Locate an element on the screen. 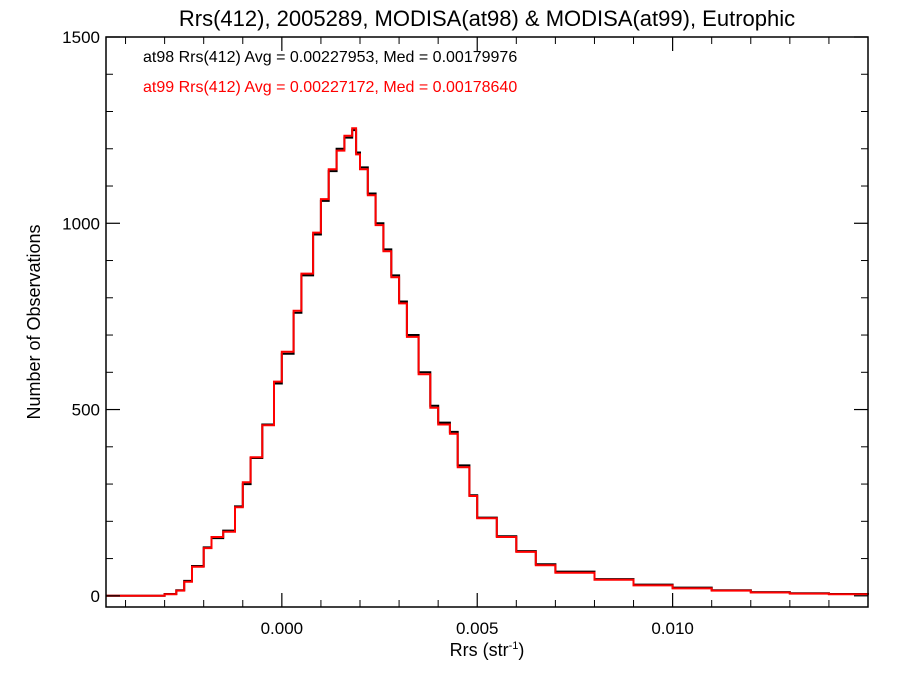  y-tick-label: 0 is located at coordinates (95, 596).